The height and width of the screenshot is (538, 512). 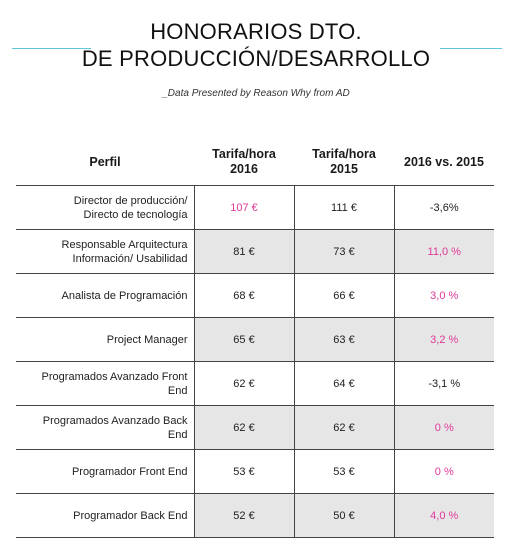 I want to click on header-rate-2016-line2: 2016, so click(x=244, y=169).